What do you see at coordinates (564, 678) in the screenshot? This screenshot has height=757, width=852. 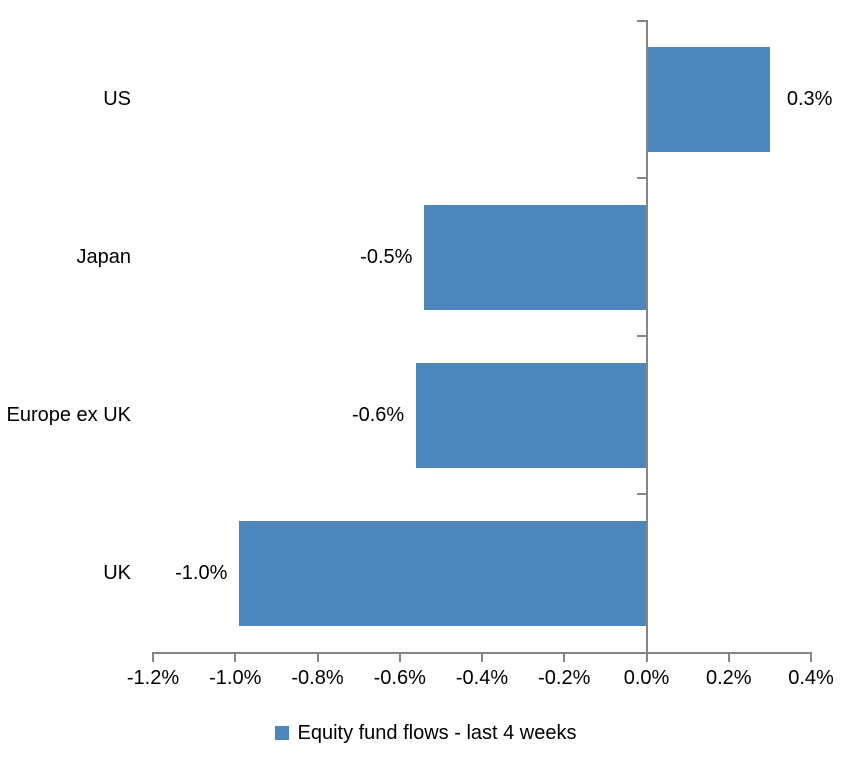 I see `x-tick-label: -0.2%` at bounding box center [564, 678].